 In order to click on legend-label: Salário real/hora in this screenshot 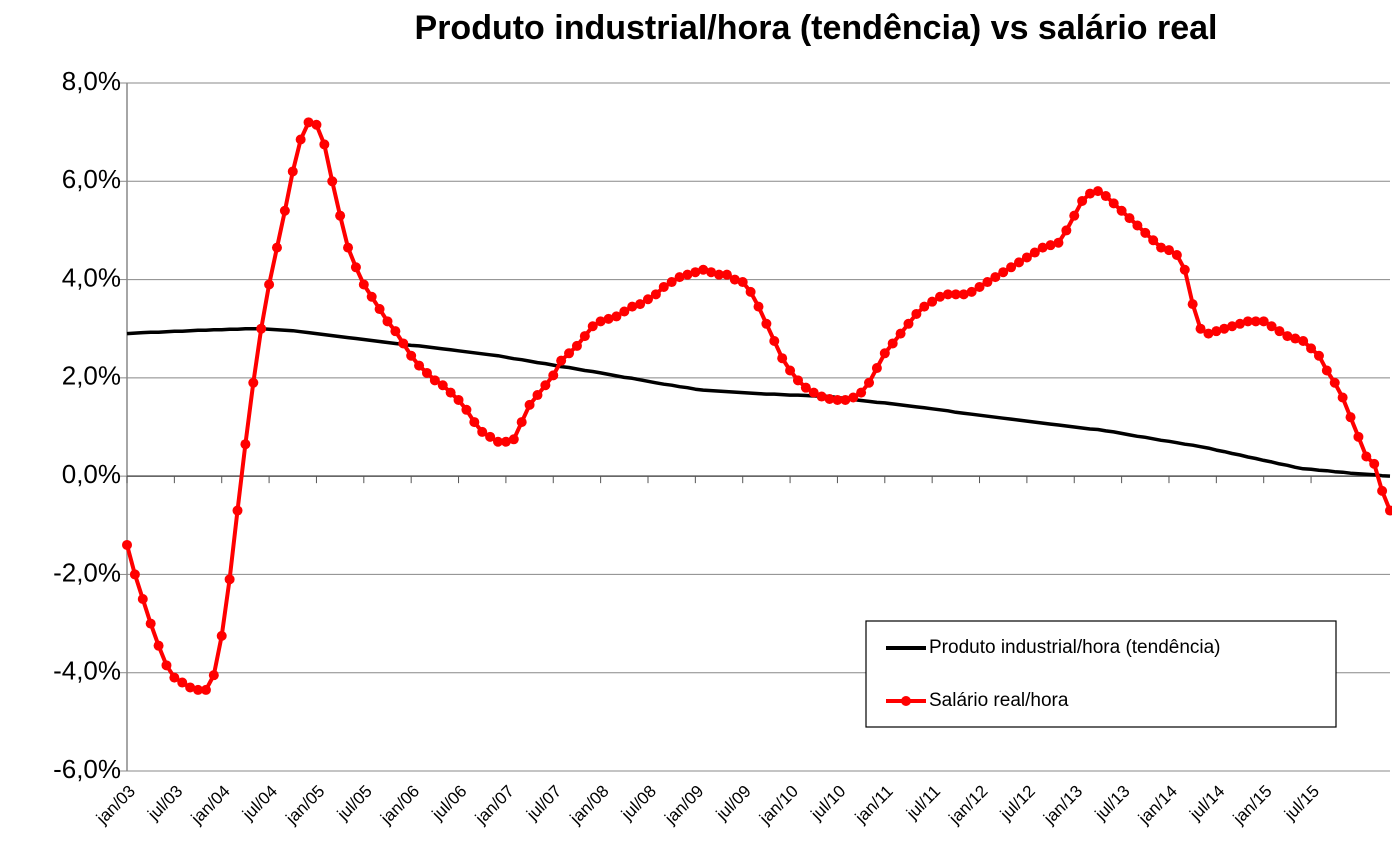, I will do `click(999, 700)`.